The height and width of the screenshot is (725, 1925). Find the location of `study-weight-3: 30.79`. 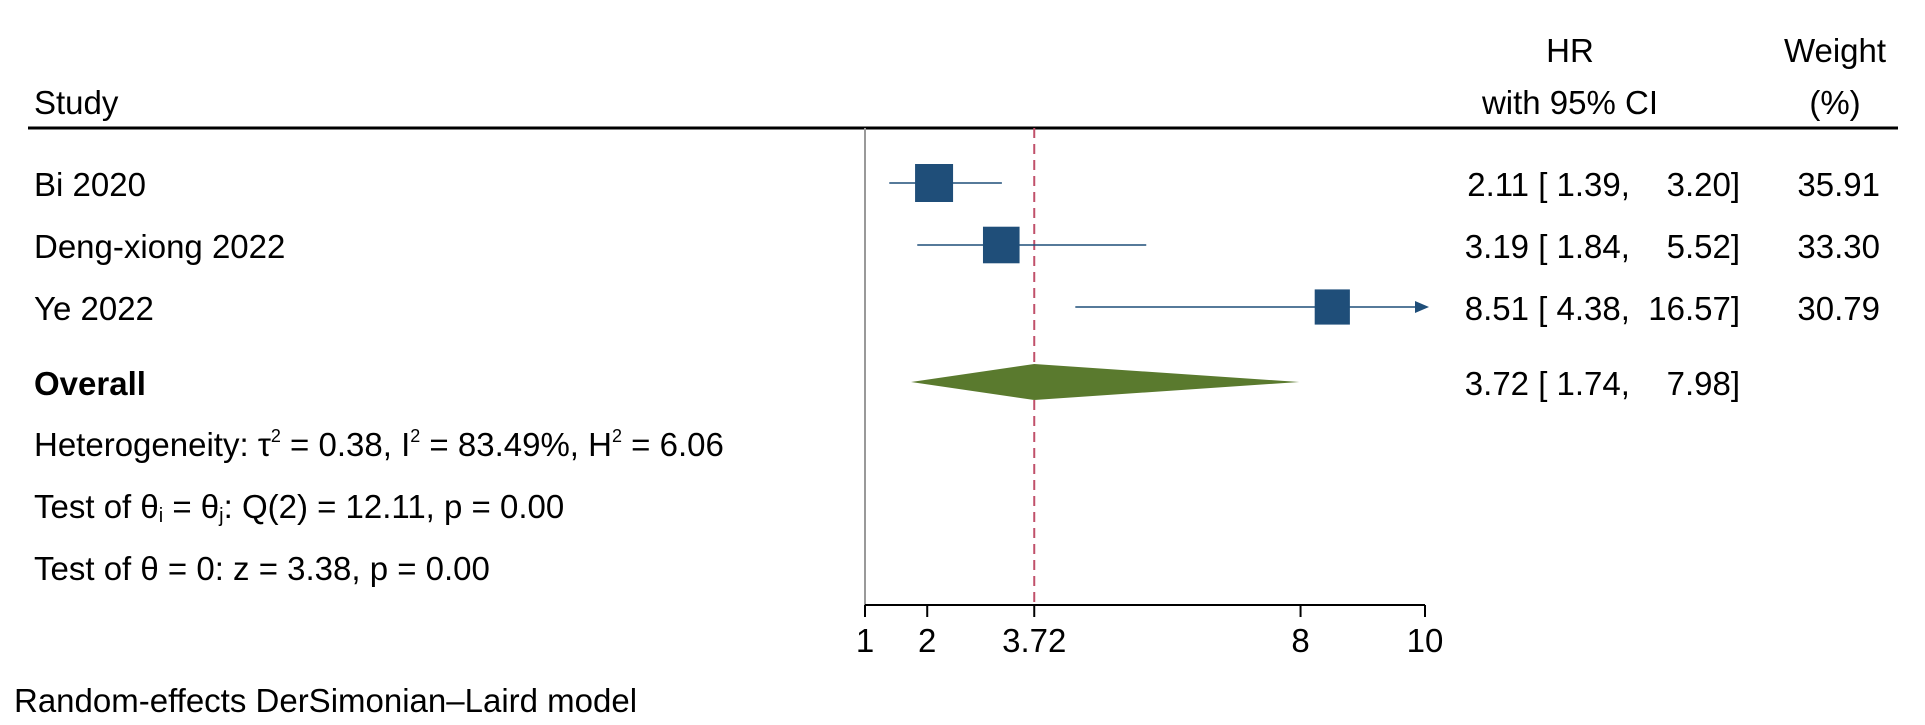

study-weight-3: 30.79 is located at coordinates (1838, 308).